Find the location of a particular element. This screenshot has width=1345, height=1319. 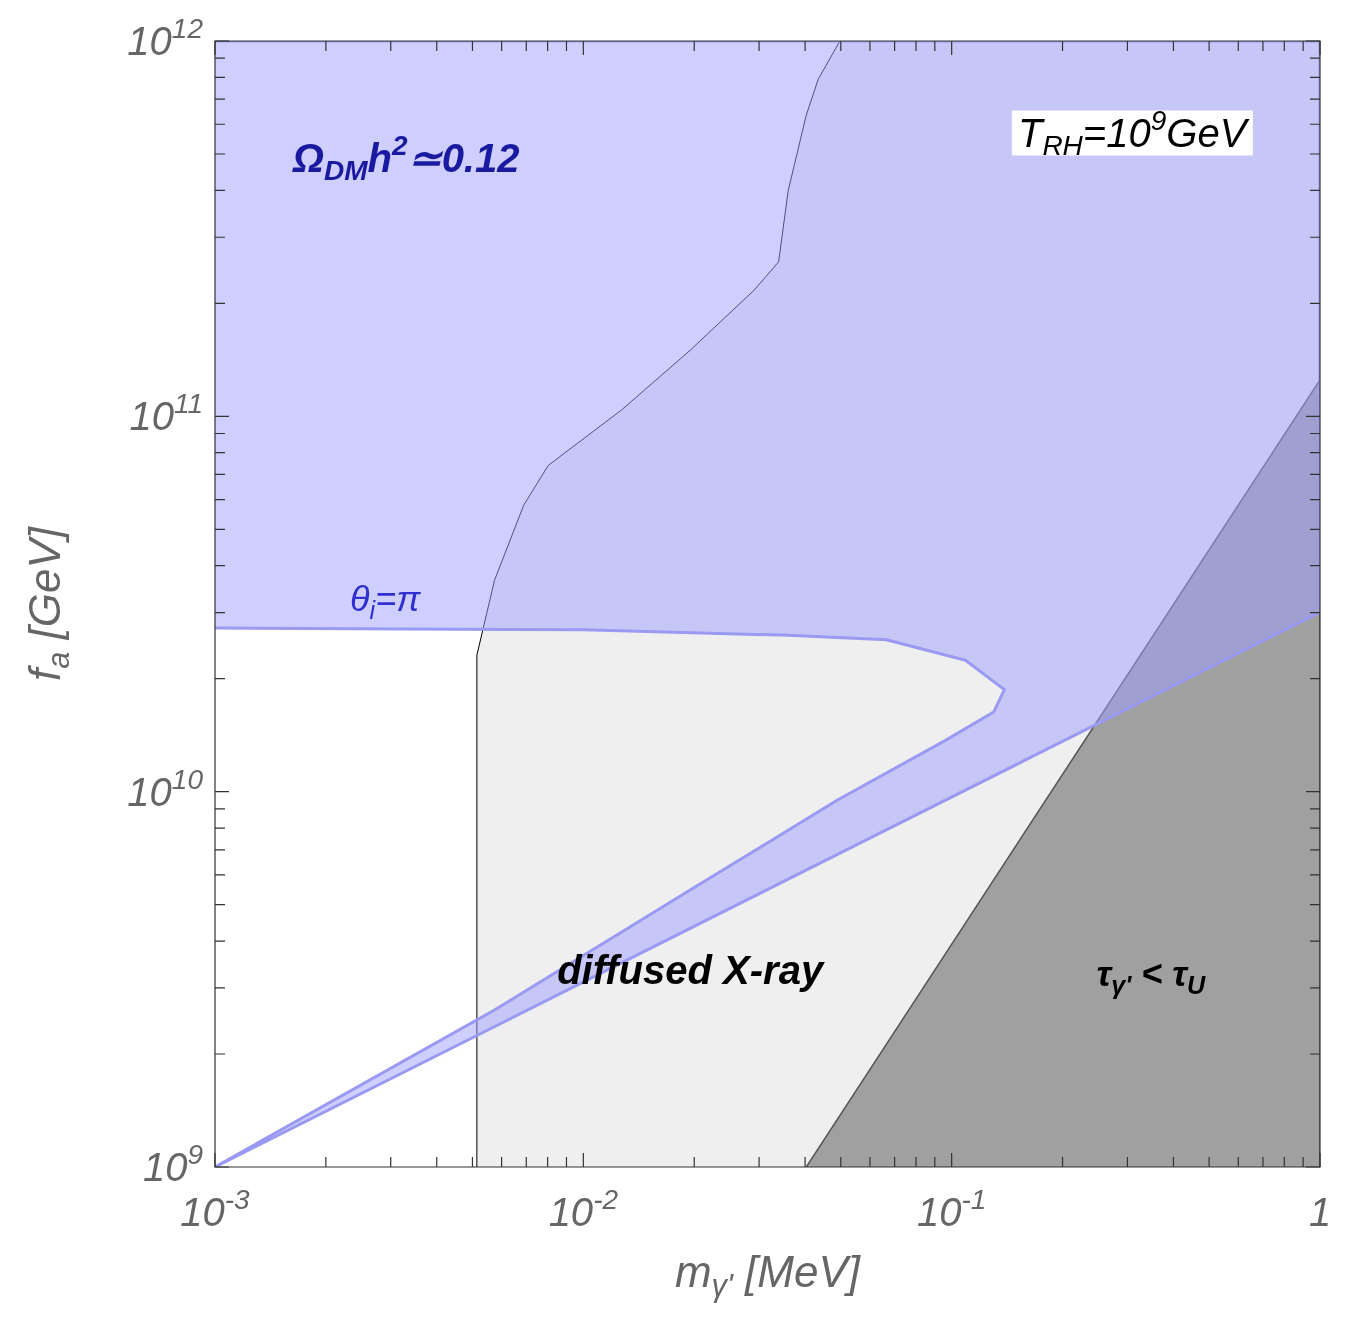

annotation: θ$_{i}$=π is located at coordinates (385, 601).